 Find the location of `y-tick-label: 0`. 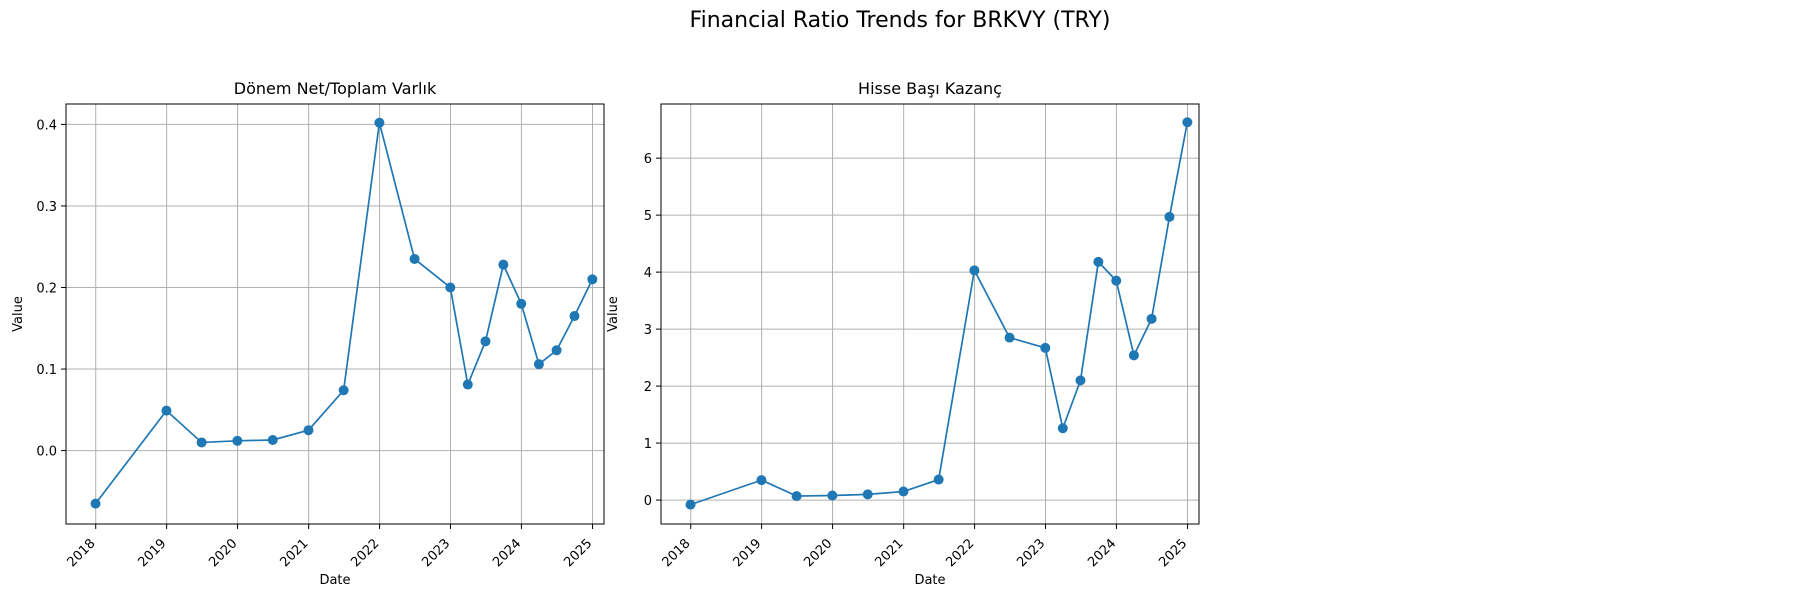

y-tick-label: 0 is located at coordinates (648, 501).